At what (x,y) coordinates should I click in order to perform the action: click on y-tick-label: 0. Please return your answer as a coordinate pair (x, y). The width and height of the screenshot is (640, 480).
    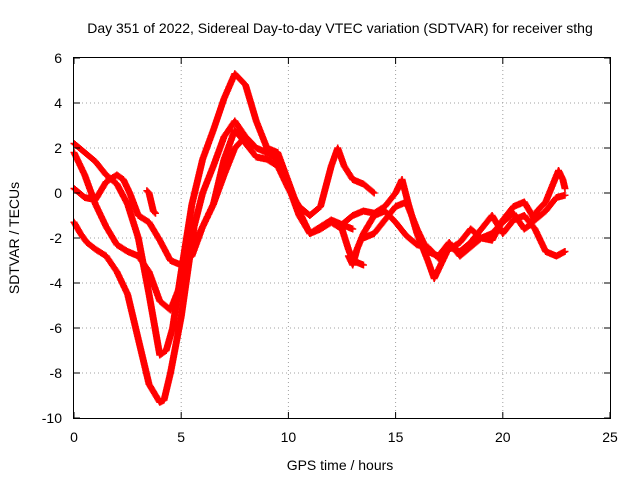
    Looking at the image, I should click on (58, 193).